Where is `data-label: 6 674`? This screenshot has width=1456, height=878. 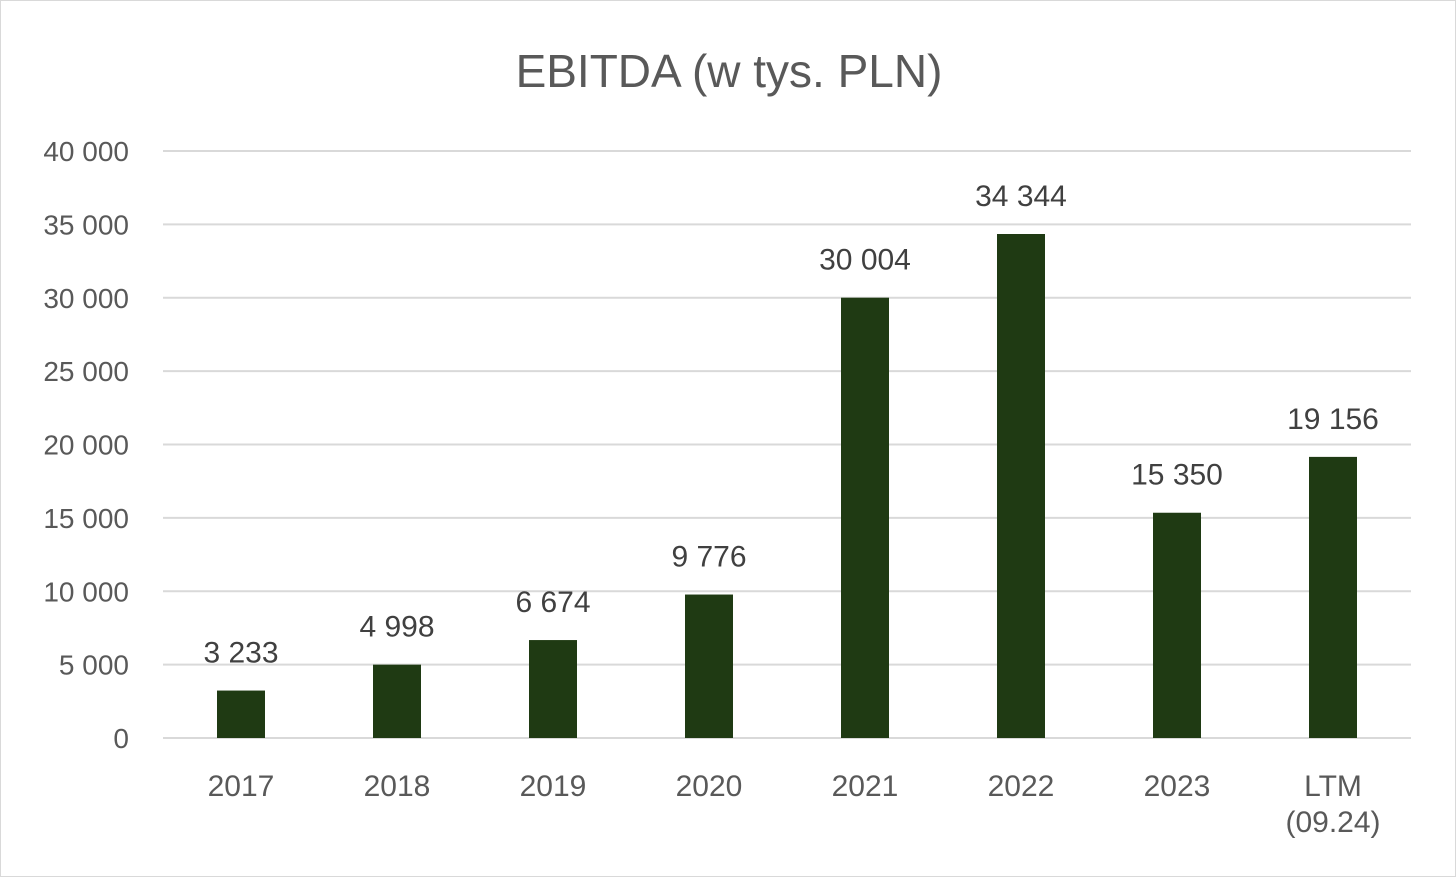 data-label: 6 674 is located at coordinates (552, 602).